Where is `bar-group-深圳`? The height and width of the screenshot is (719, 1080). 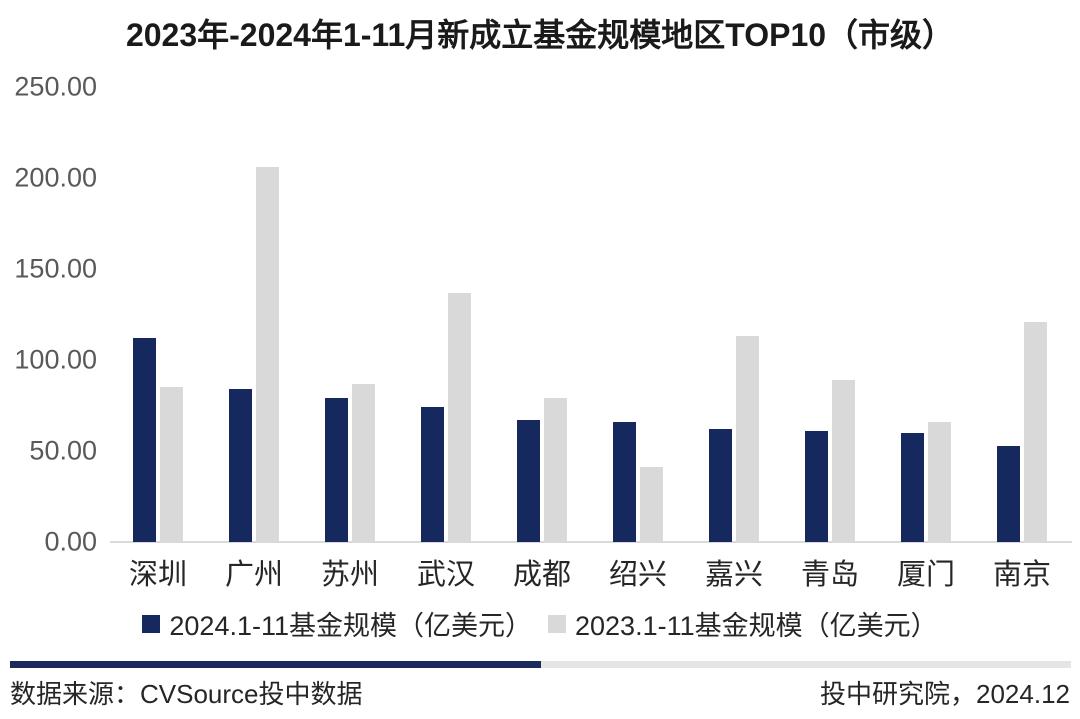
bar-group-深圳 is located at coordinates (158, 314).